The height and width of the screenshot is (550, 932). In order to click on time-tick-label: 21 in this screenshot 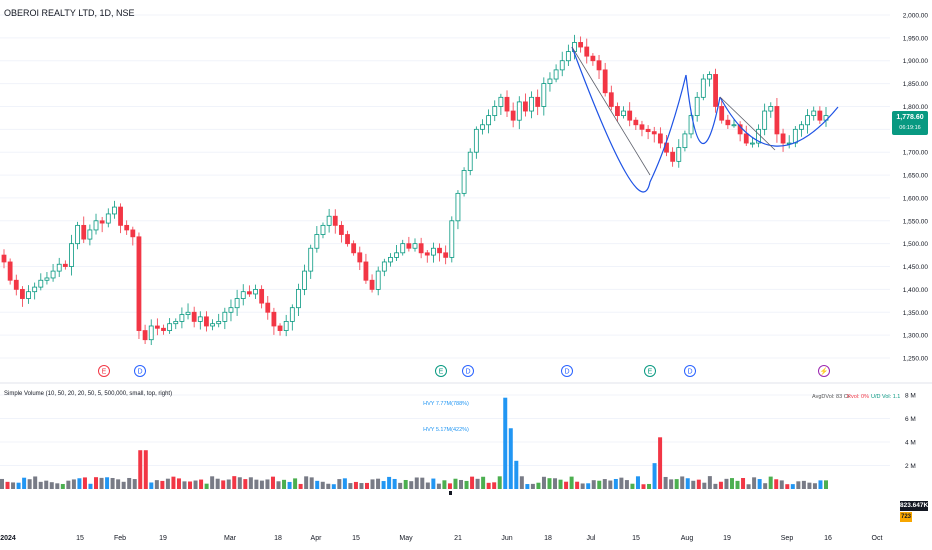, I will do `click(458, 538)`.